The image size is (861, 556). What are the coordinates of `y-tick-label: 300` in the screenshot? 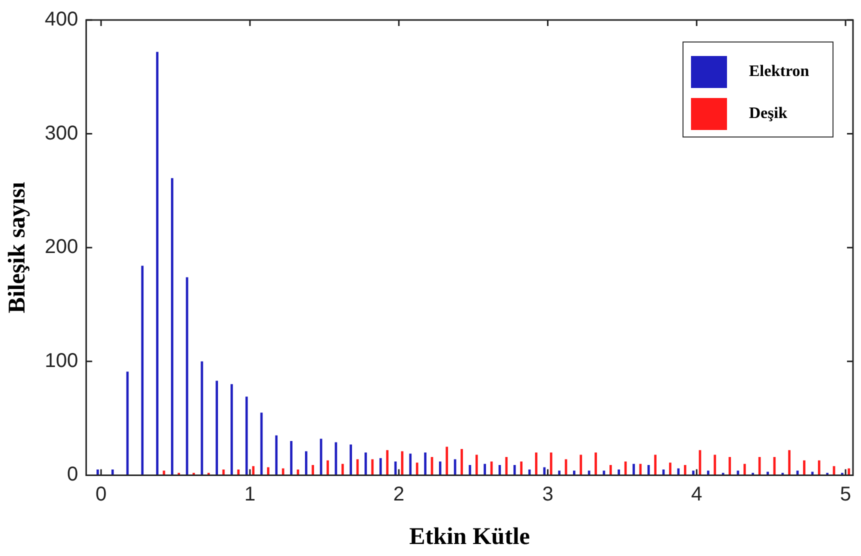 It's located at (61, 133).